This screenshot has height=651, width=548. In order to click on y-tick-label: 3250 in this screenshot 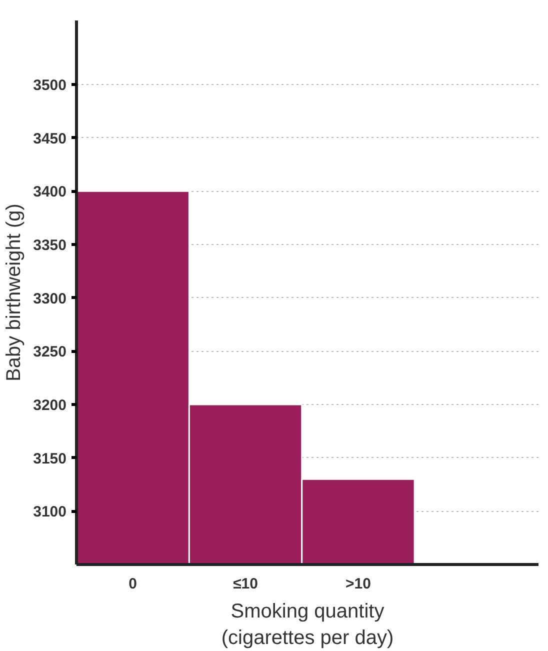, I will do `click(50, 352)`.